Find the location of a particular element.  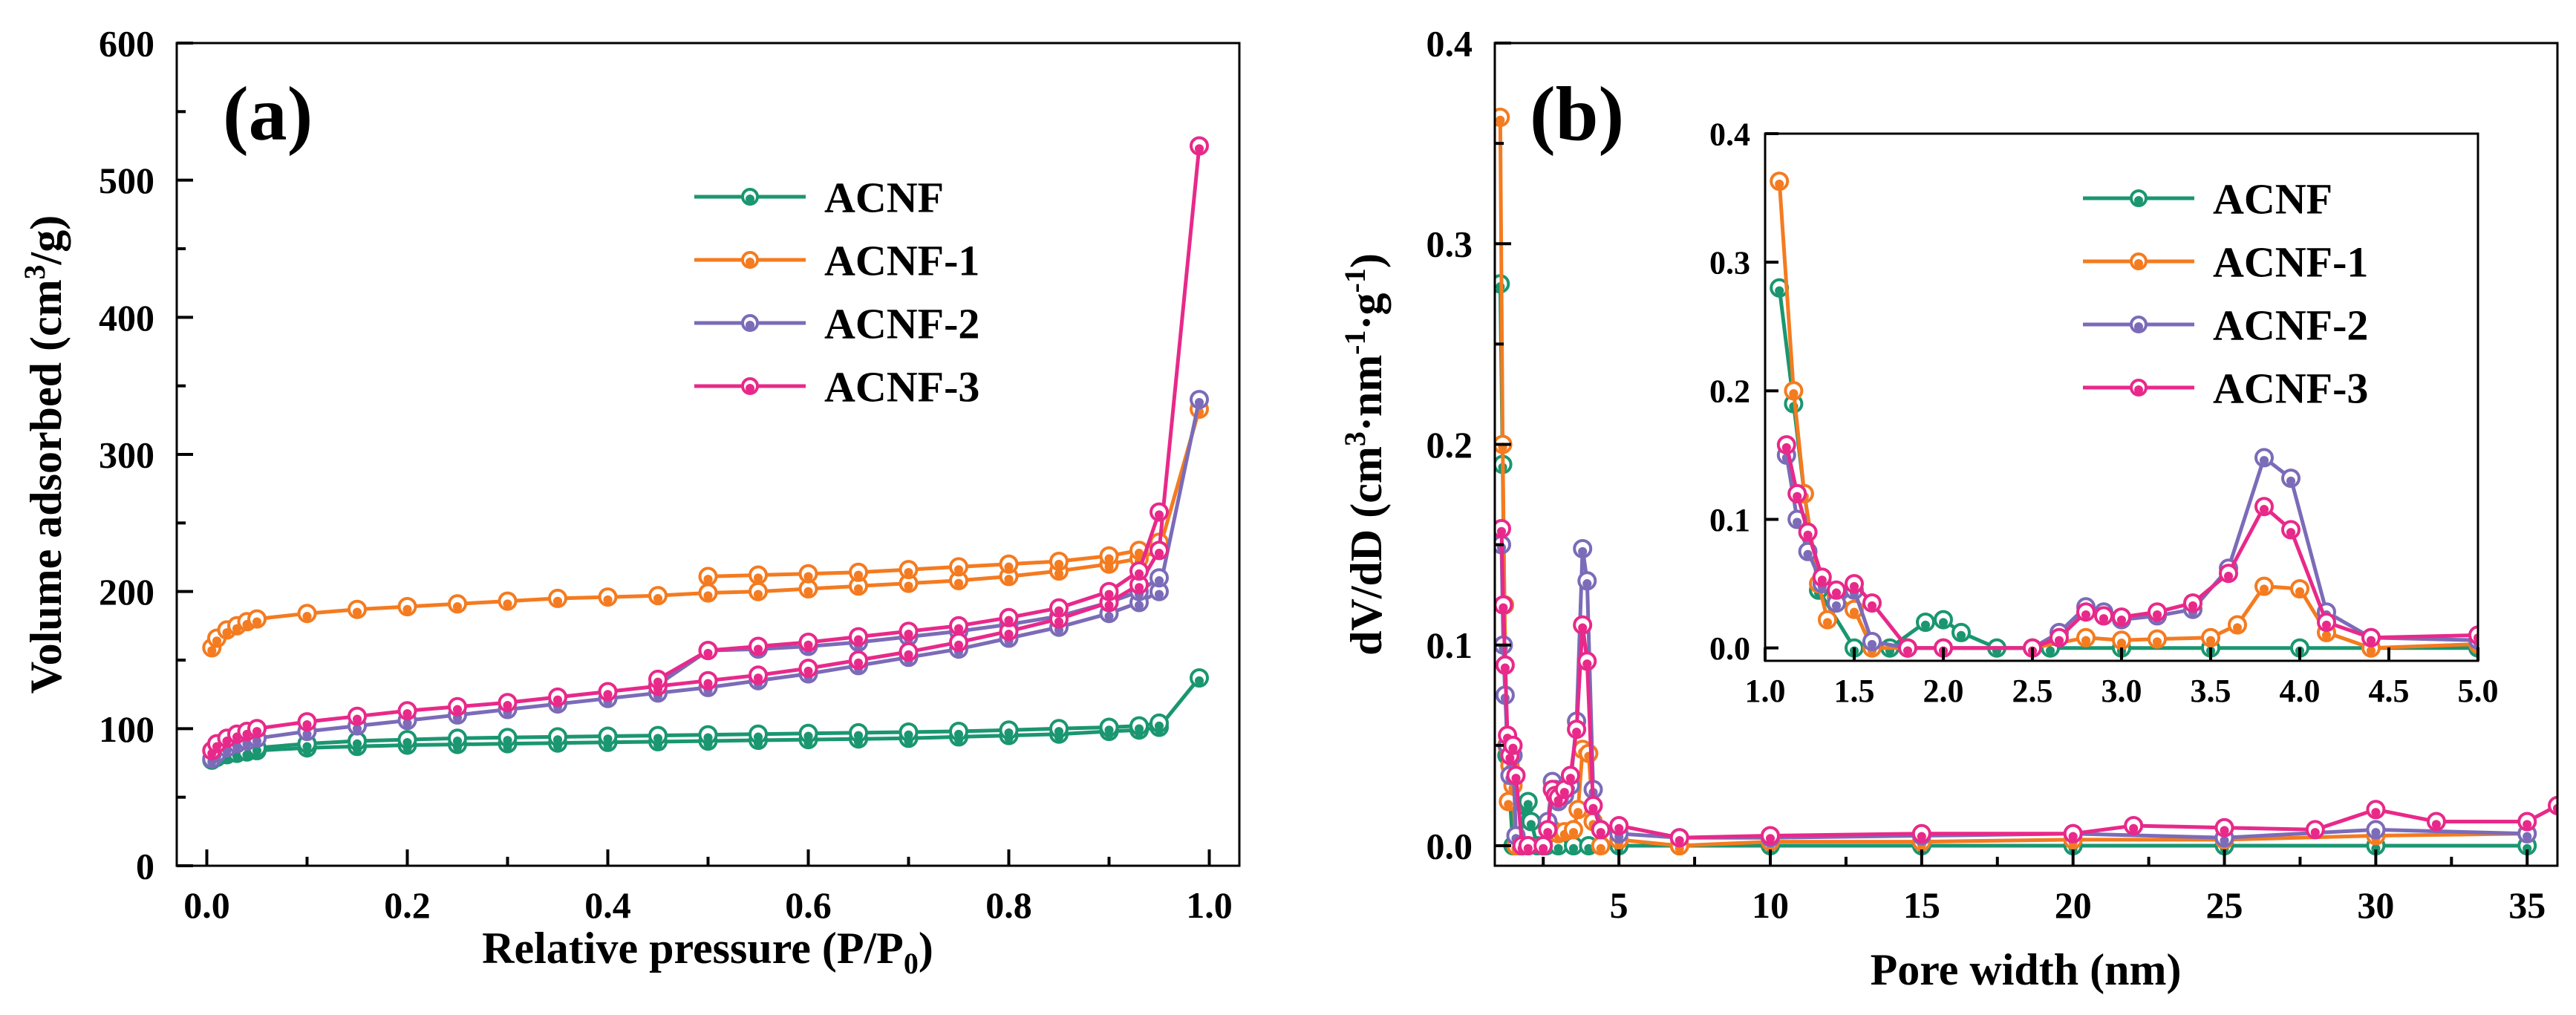

b-ytick-label-4: 0.4 is located at coordinates (1449, 44).